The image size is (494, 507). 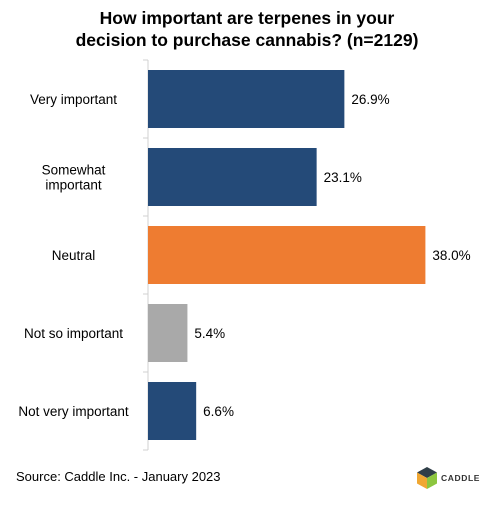 I want to click on caddle-logo: CADDLE, so click(x=448, y=478).